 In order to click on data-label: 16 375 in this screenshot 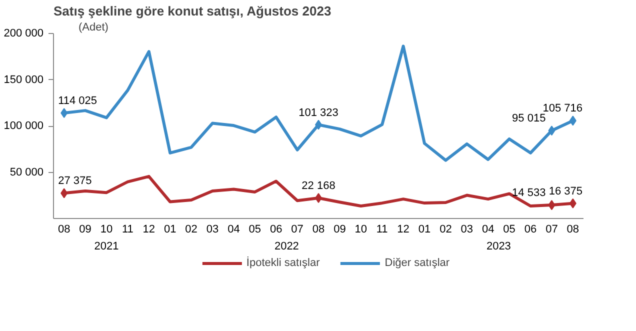, I will do `click(565, 191)`.